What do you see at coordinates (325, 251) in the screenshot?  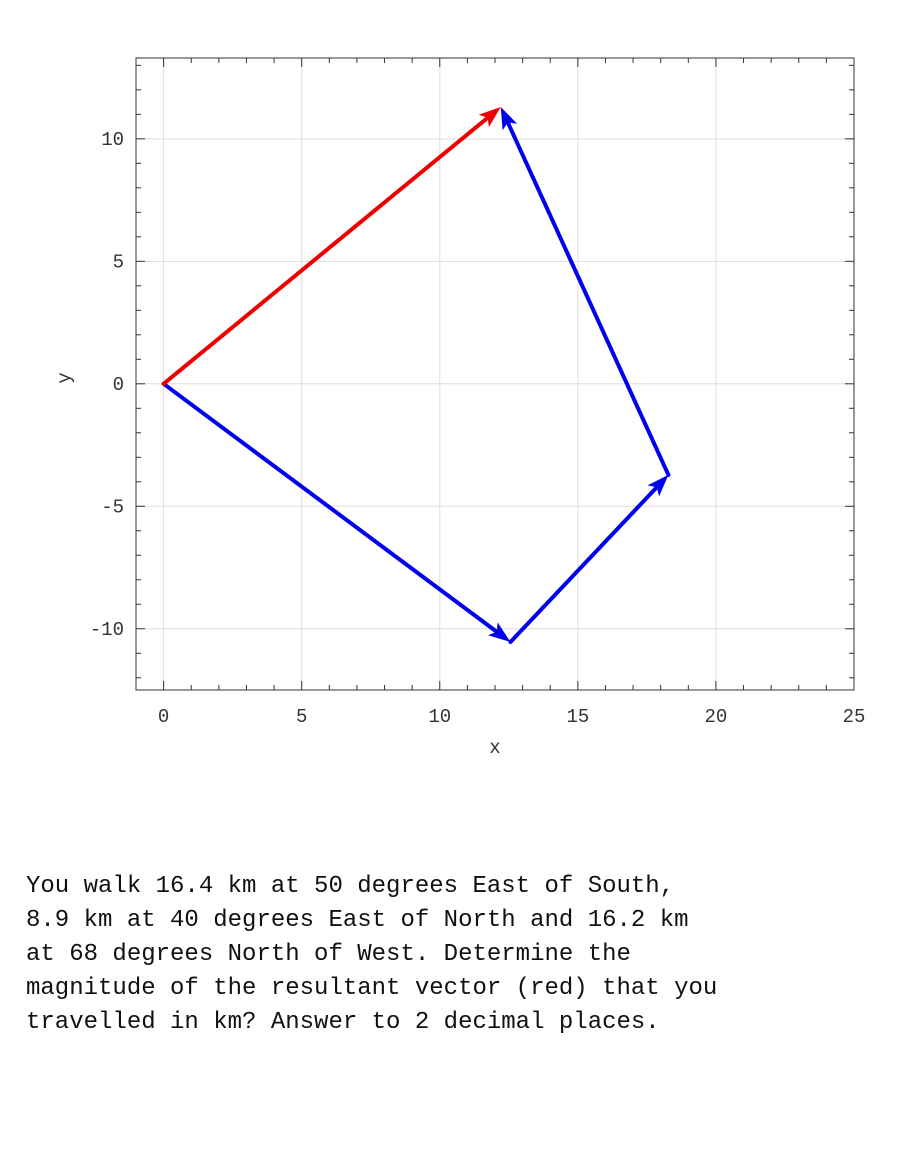 I see `resultant-arrow-shaft` at bounding box center [325, 251].